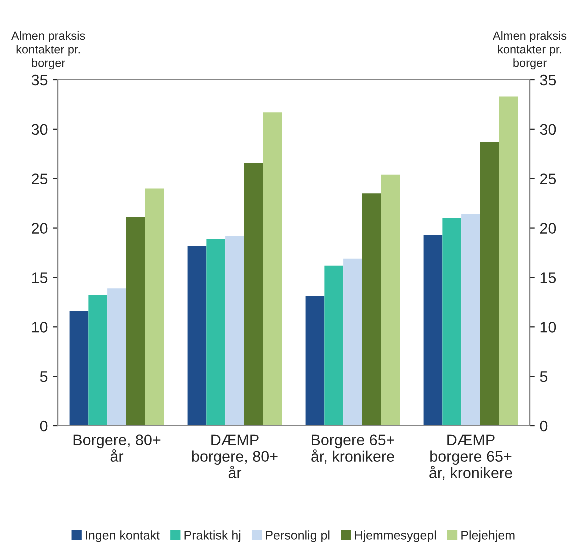 The image size is (584, 556). Describe the element at coordinates (548, 278) in the screenshot. I see `y2-tick-label: 15` at that location.